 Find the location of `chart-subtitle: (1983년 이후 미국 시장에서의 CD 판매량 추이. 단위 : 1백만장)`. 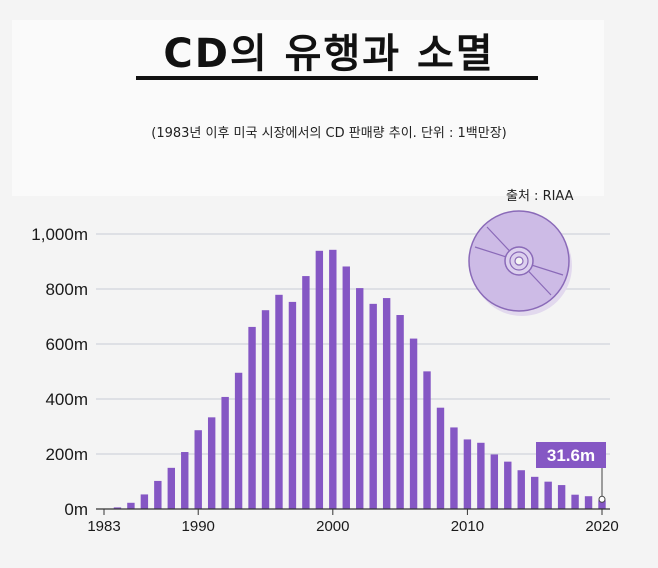

chart-subtitle: (1983년 이후 미국 시장에서의 CD 판매량 추이. 단위 : 1백만장) is located at coordinates (329, 133).